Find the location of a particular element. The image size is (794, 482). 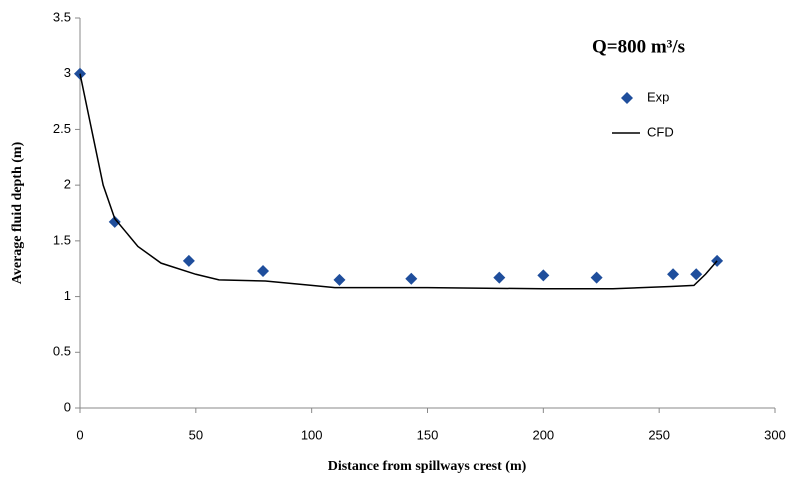

y-tick-label: 1.5 is located at coordinates (62, 239).